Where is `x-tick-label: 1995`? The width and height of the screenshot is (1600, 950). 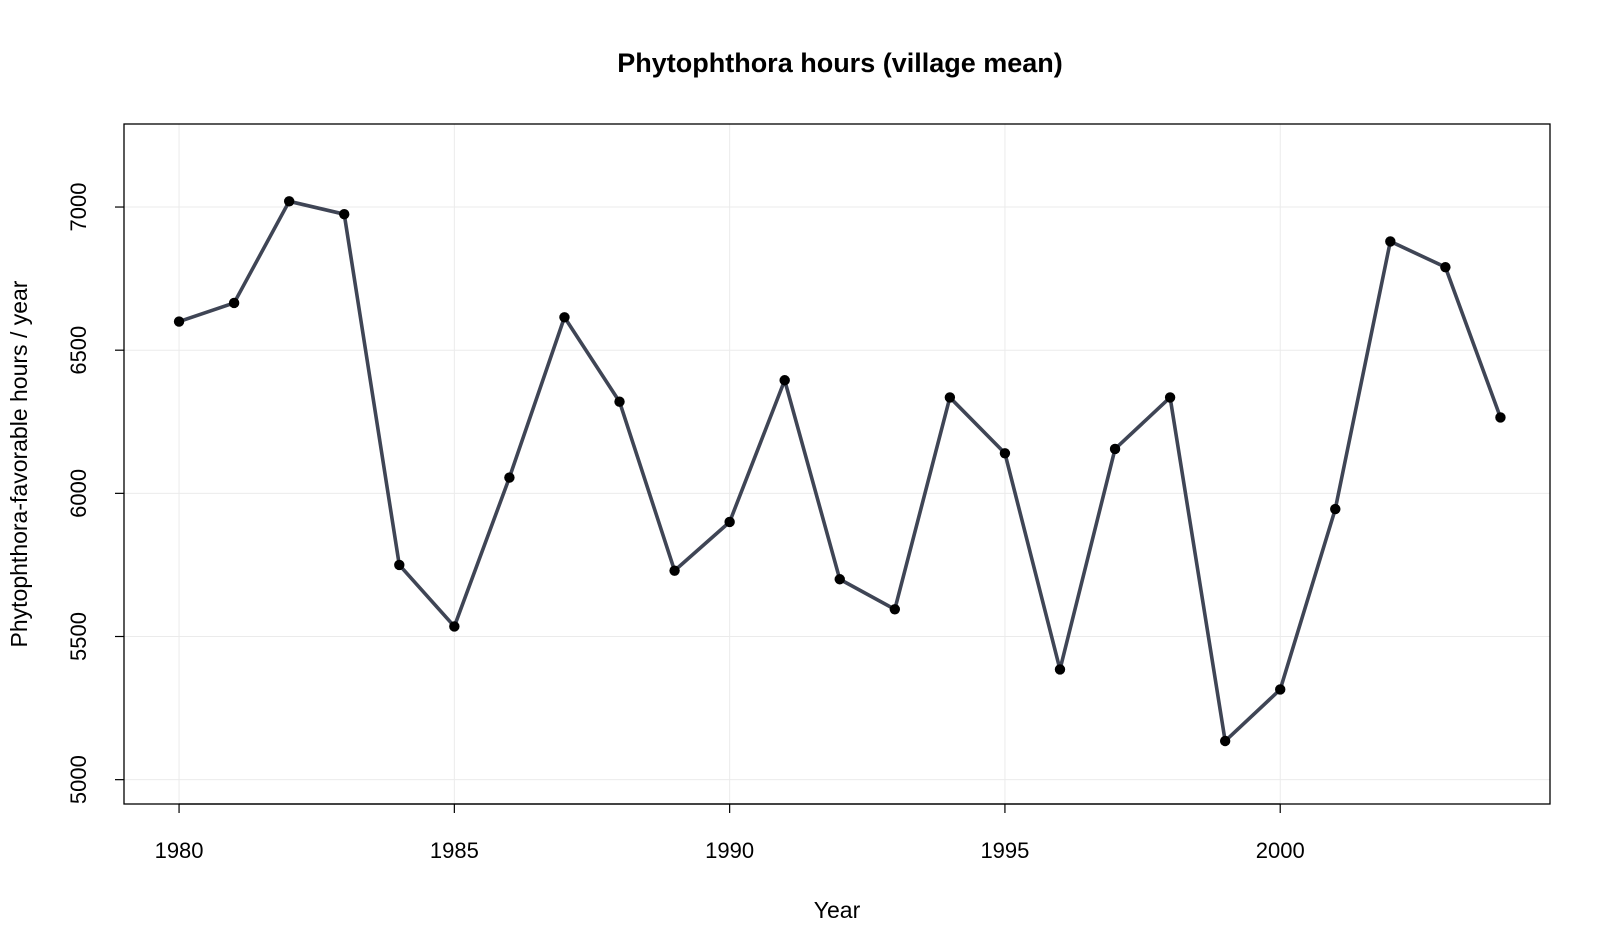
x-tick-label: 1995 is located at coordinates (1004, 850).